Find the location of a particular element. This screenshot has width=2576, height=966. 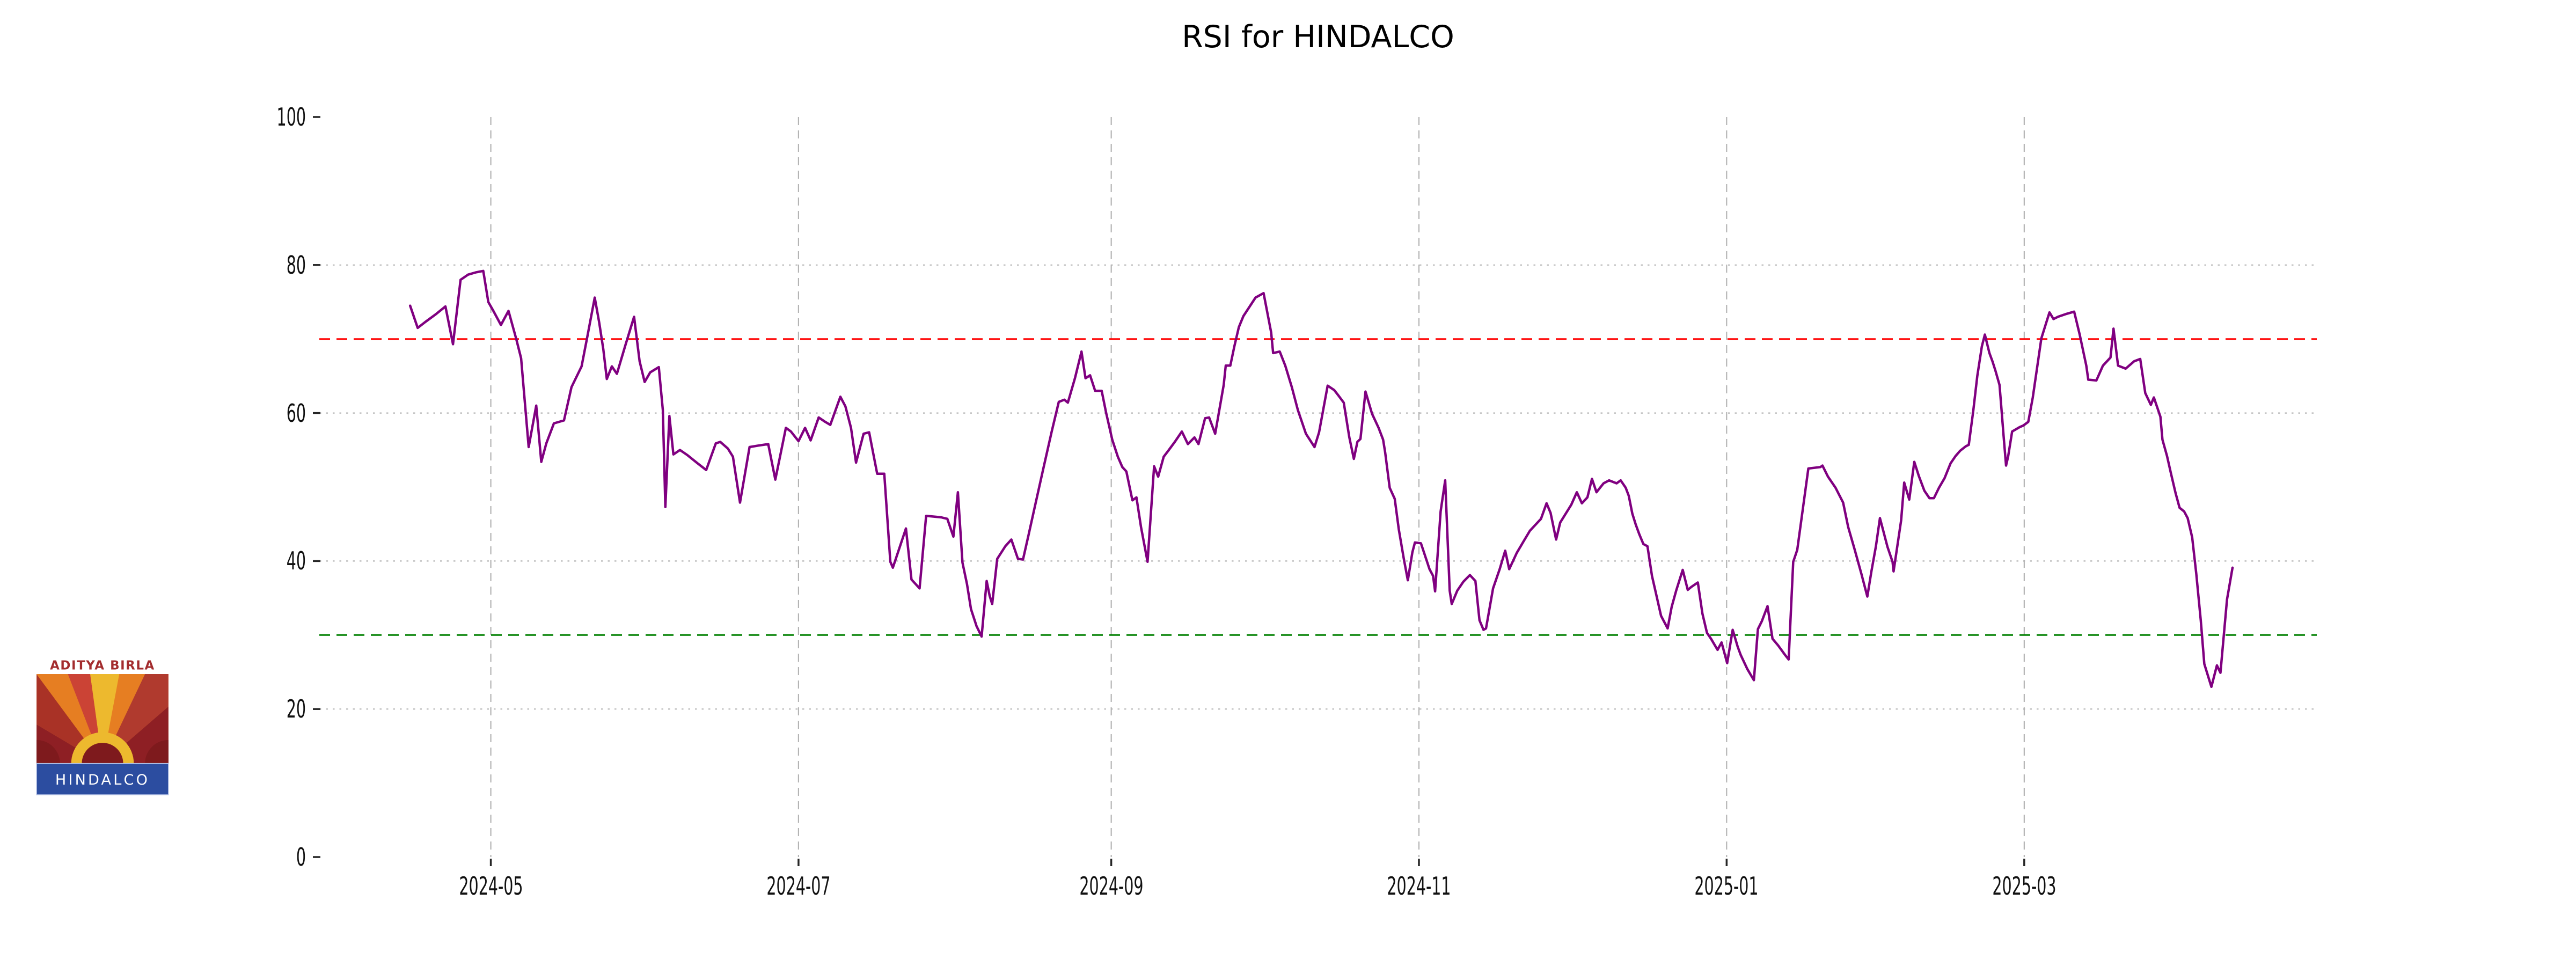

page-title: RSI for HINDALCO is located at coordinates (1318, 37).